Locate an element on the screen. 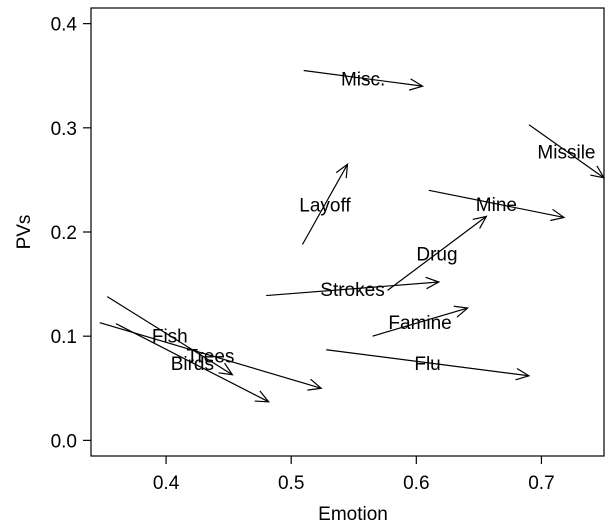 The width and height of the screenshot is (605, 526). arrow-label-mine: Mine is located at coordinates (496, 205).